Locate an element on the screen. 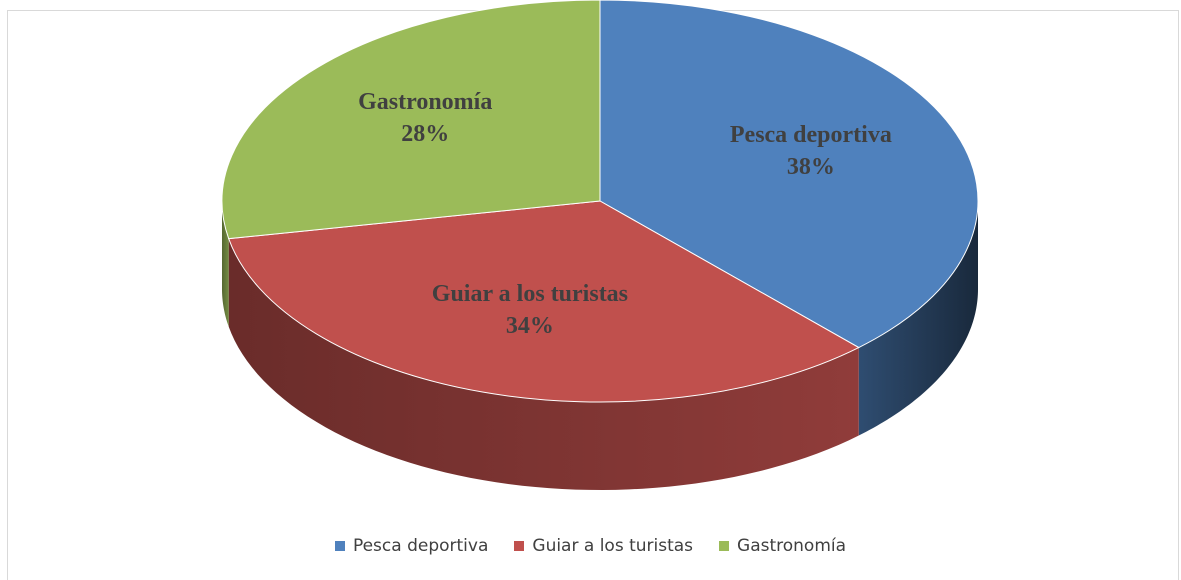 The image size is (1181, 580). data-label-value: 38% is located at coordinates (810, 166).